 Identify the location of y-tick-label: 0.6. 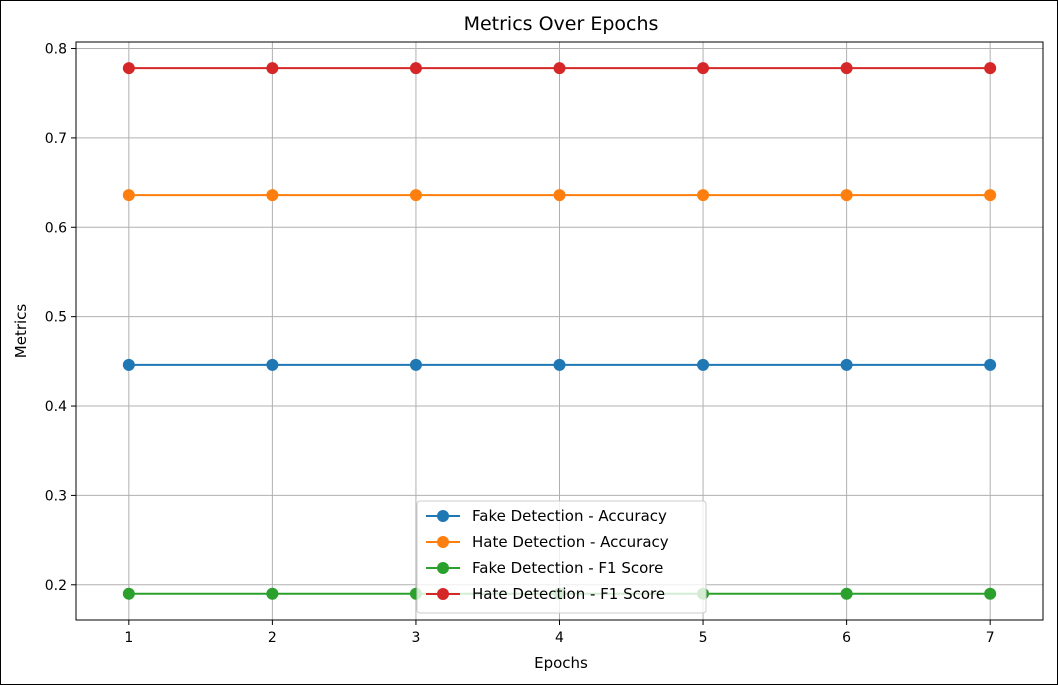
(56, 228).